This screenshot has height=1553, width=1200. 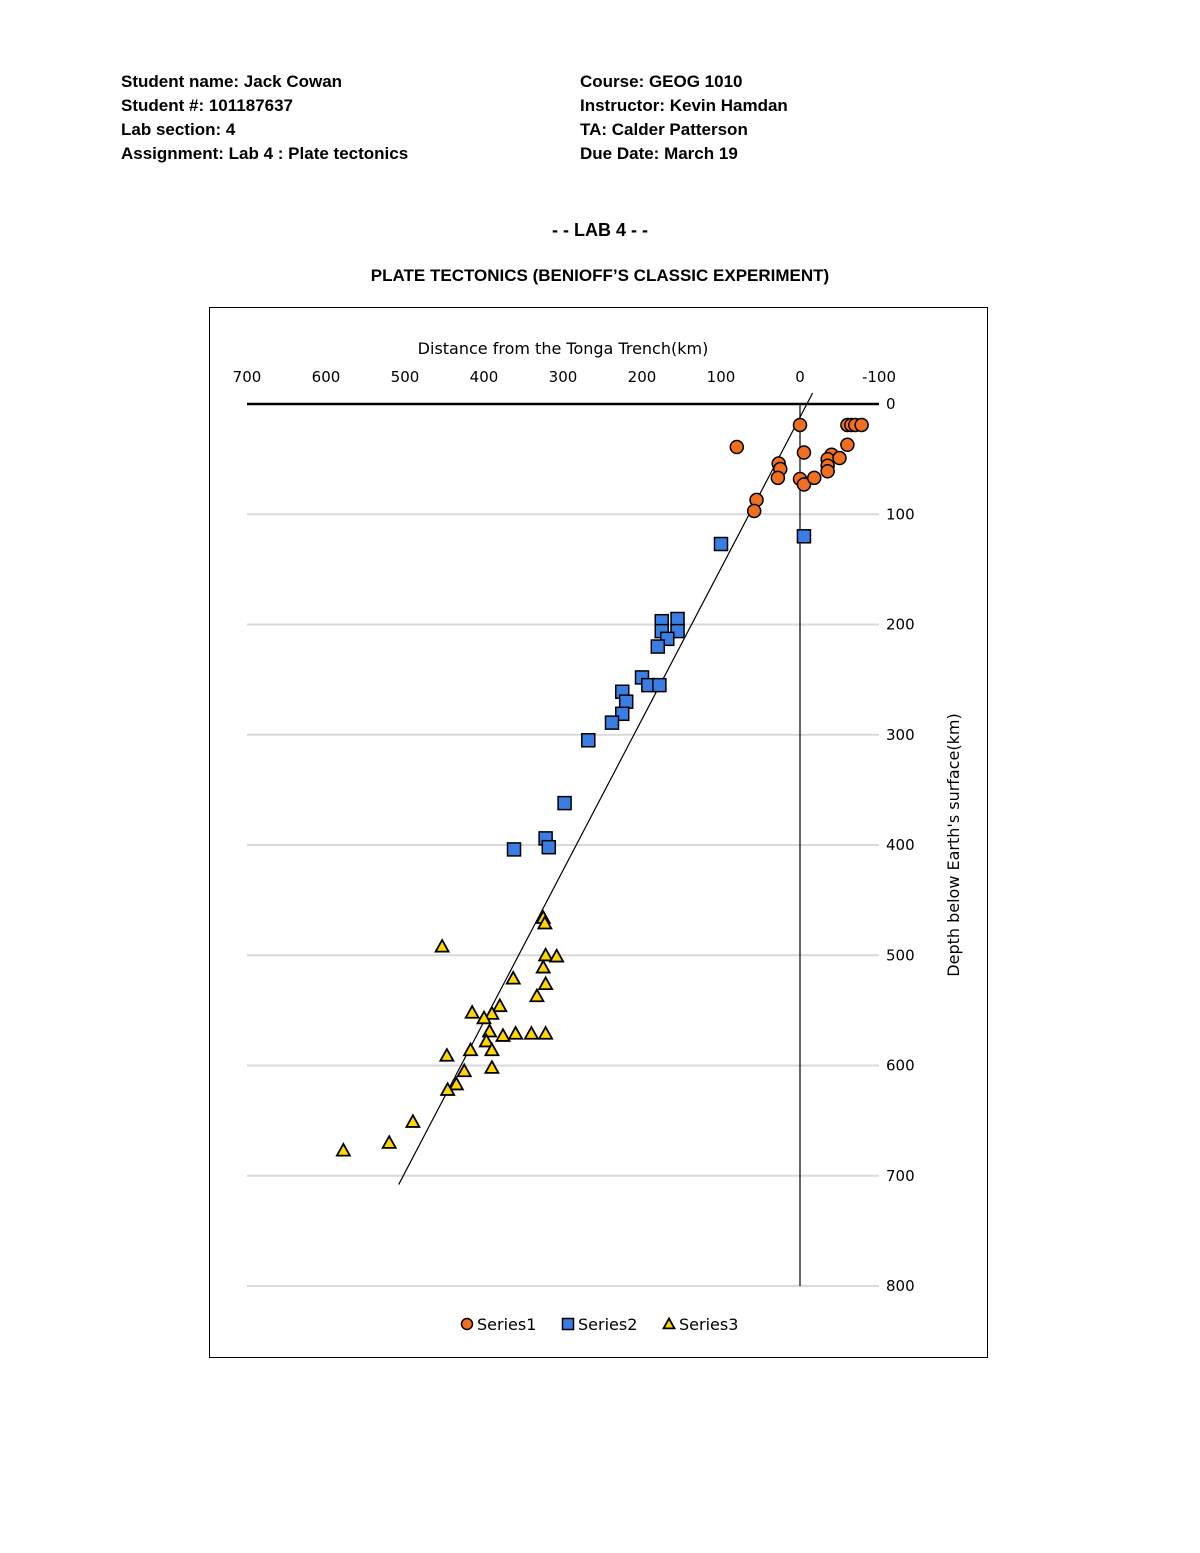 What do you see at coordinates (900, 1286) in the screenshot?
I see `y-tick-label: 800` at bounding box center [900, 1286].